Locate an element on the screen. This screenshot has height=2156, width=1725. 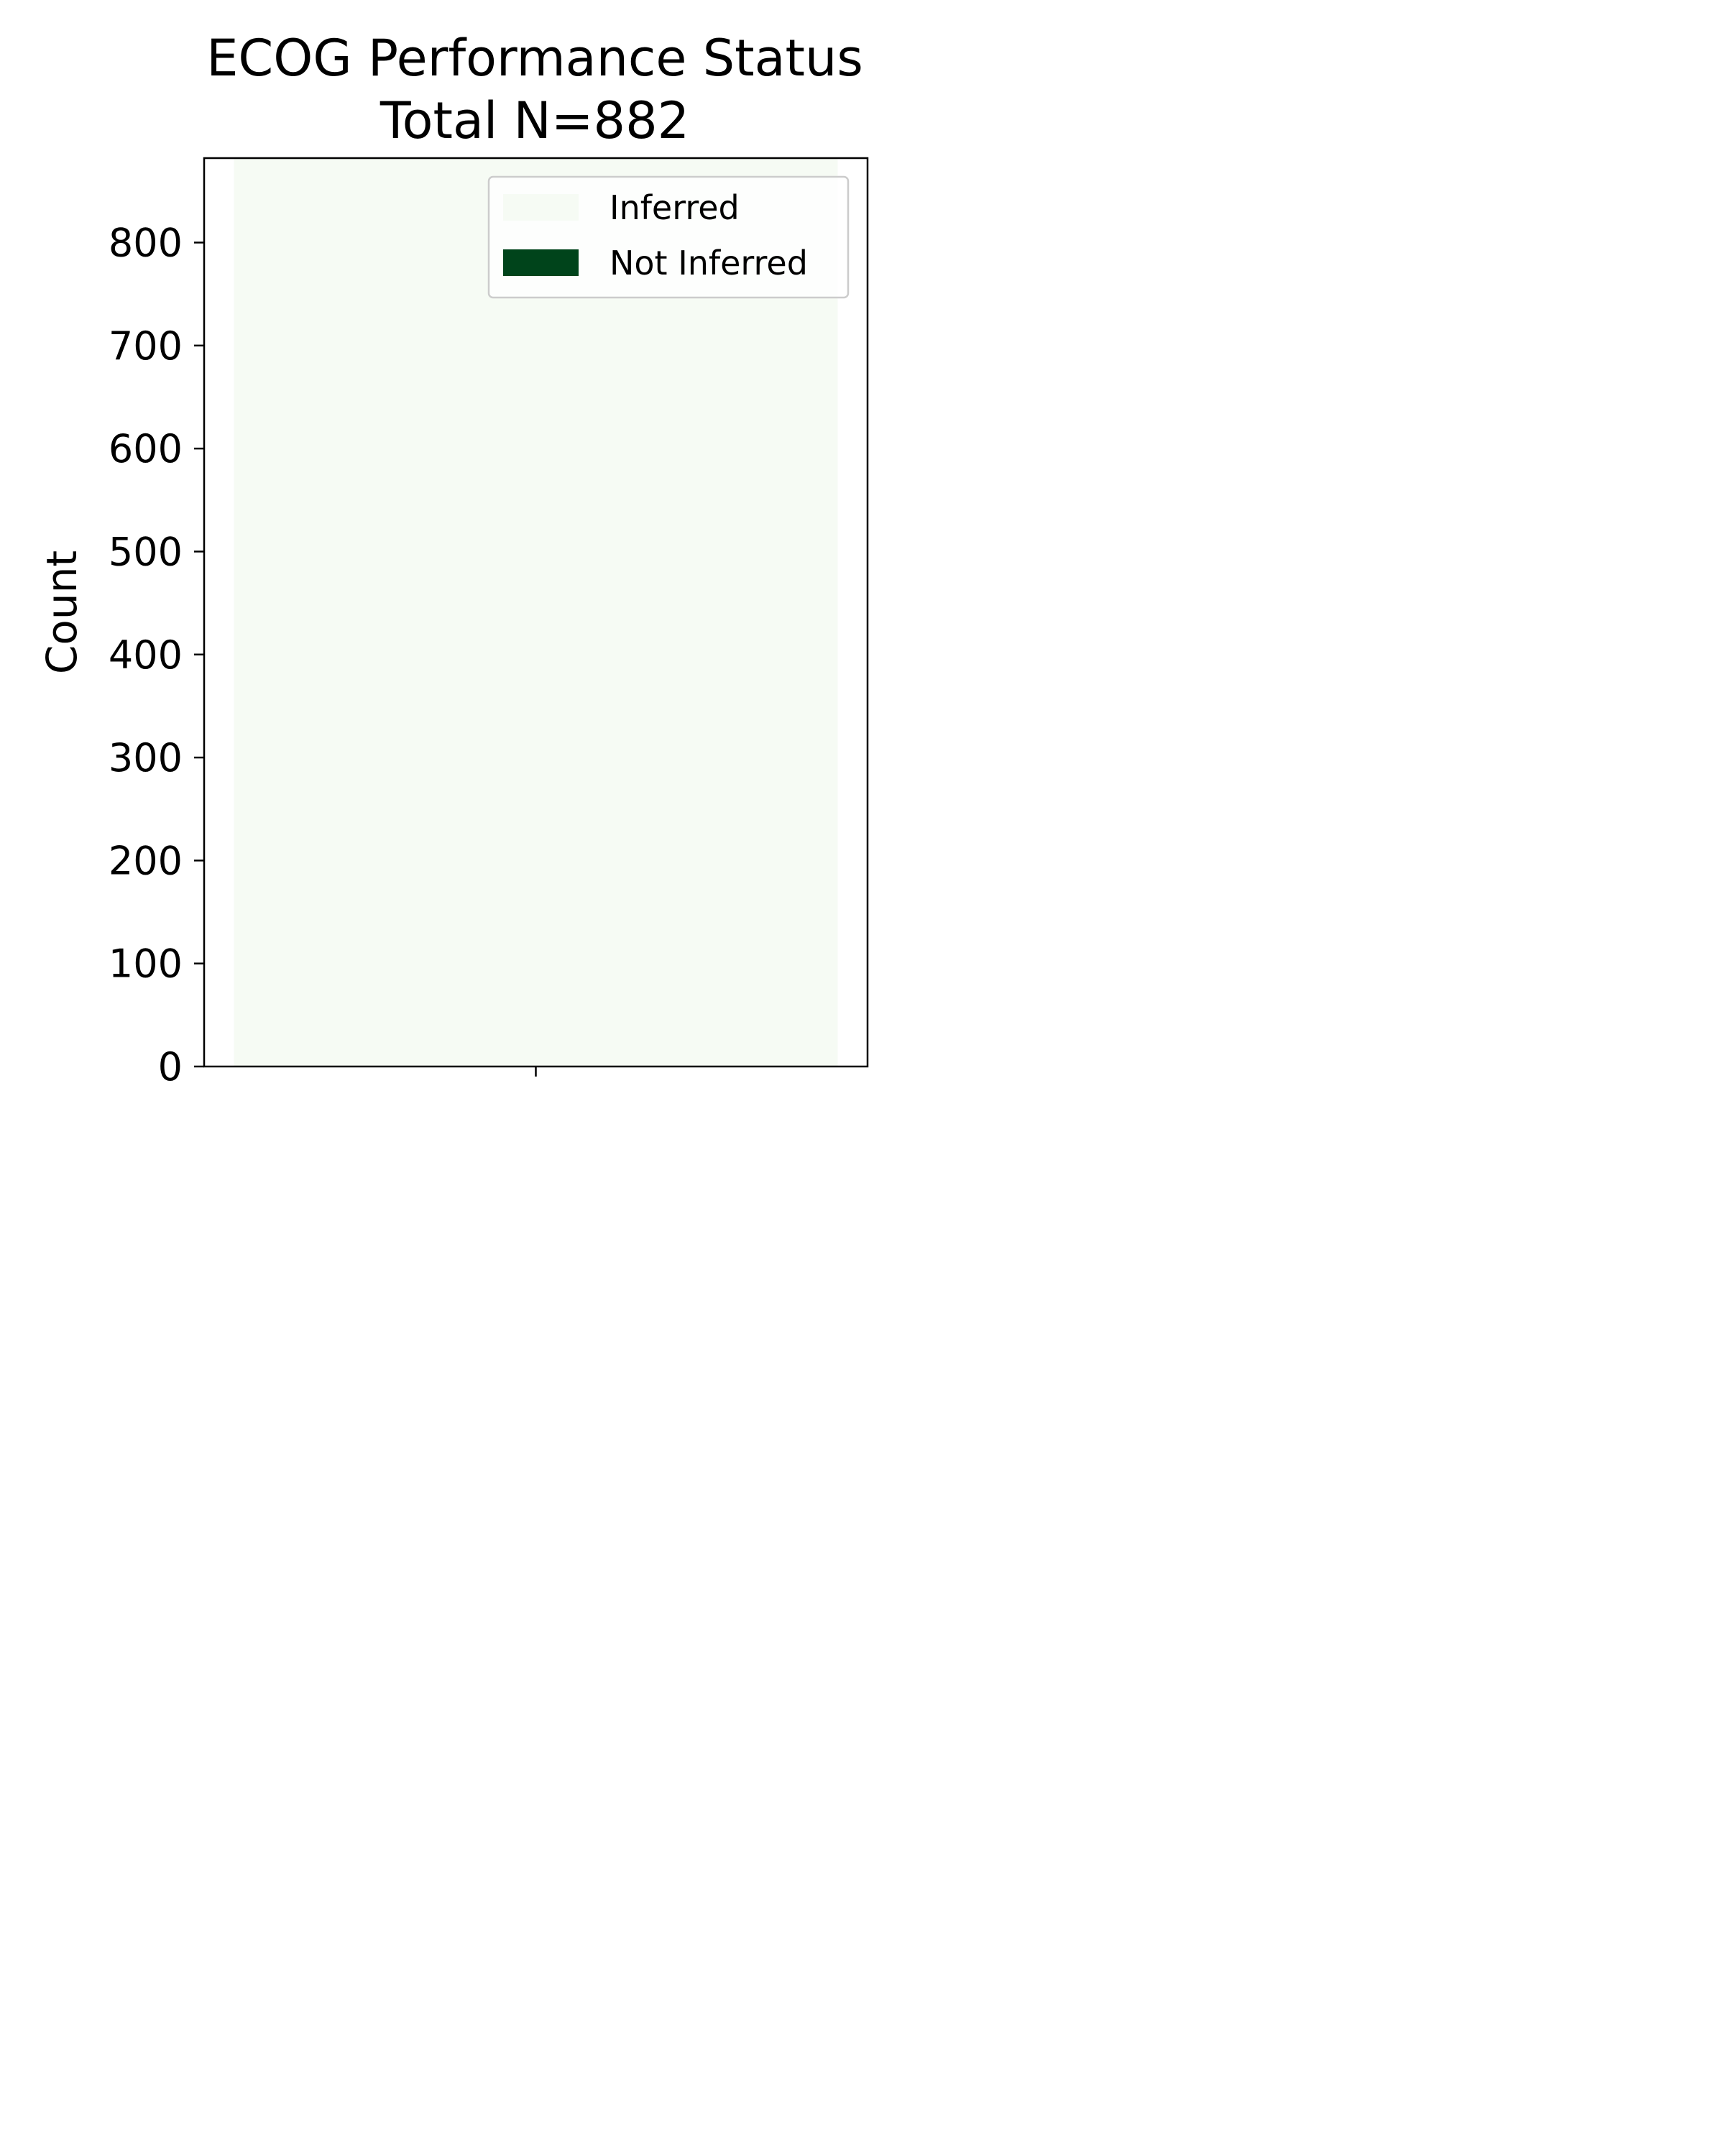
legend: Inferred Not Inferred is located at coordinates (668, 237).